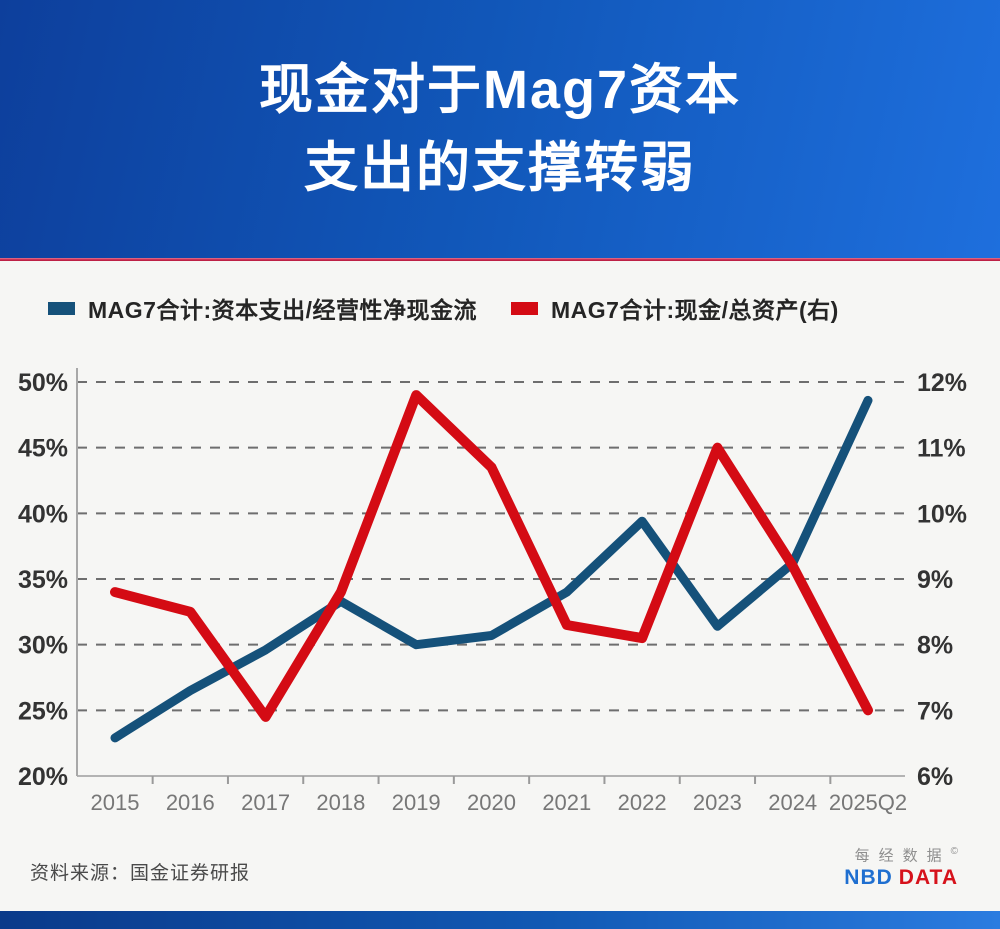 The image size is (1000, 929). I want to click on header-red-divider, so click(500, 259).